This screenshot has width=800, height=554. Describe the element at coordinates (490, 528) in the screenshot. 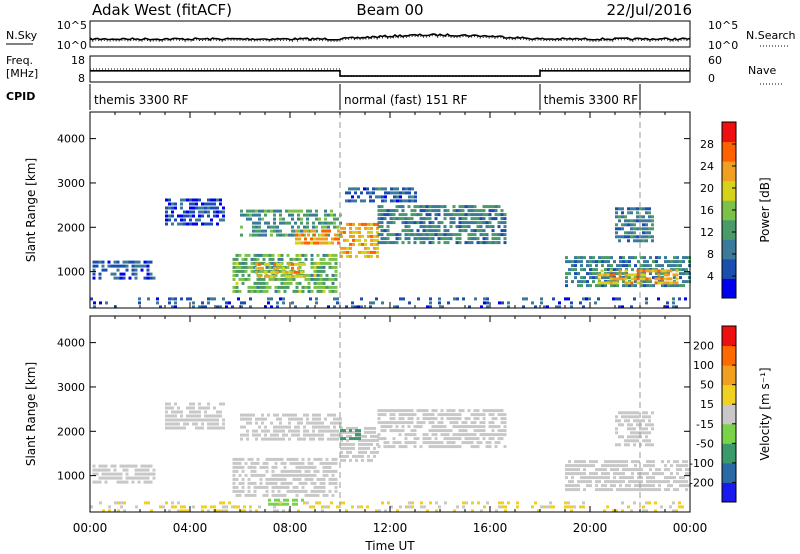

I see `x-tick-label: 16:00` at that location.